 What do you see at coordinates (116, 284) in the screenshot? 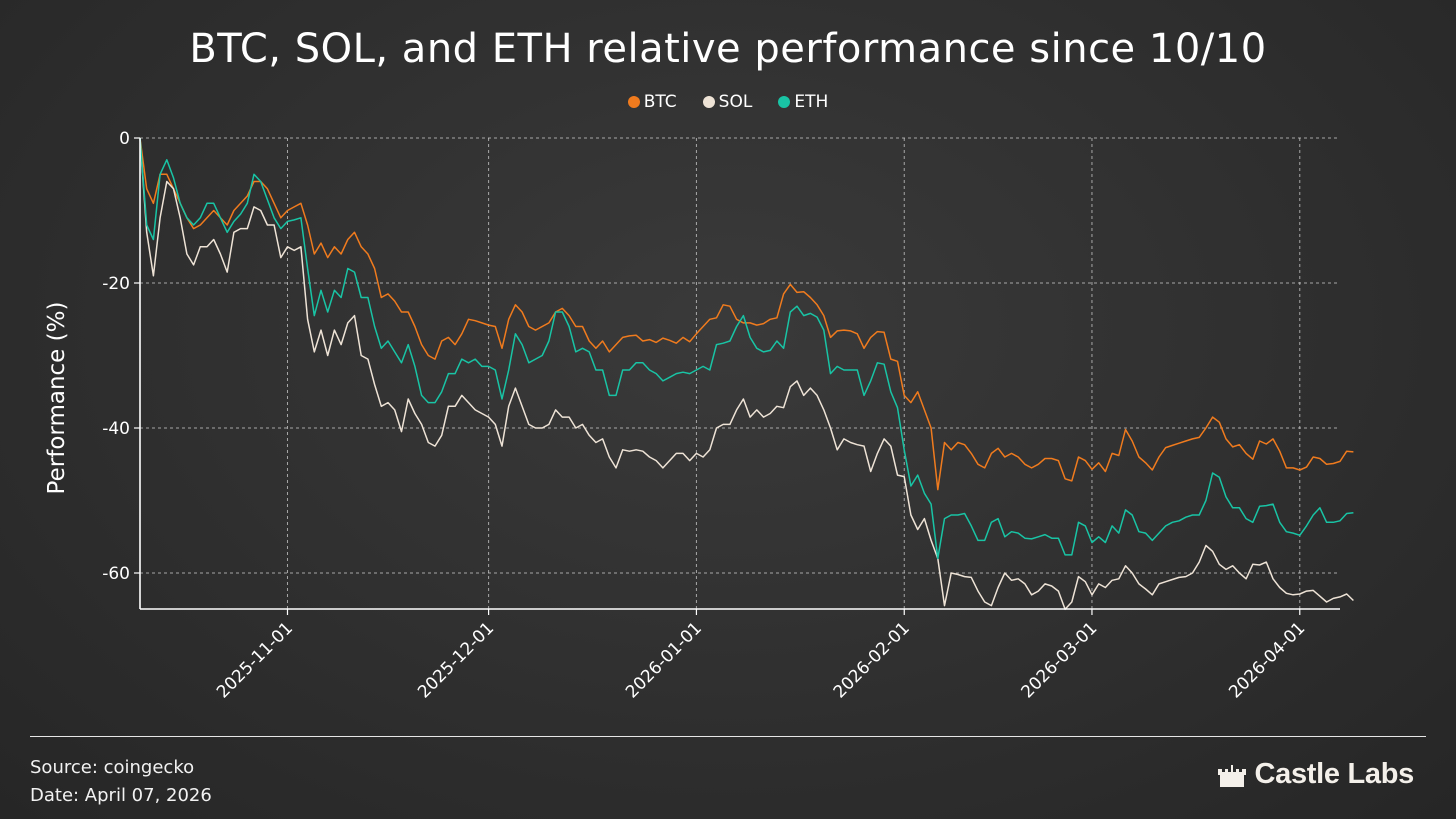
I see `y-tick-label: -20` at bounding box center [116, 284].